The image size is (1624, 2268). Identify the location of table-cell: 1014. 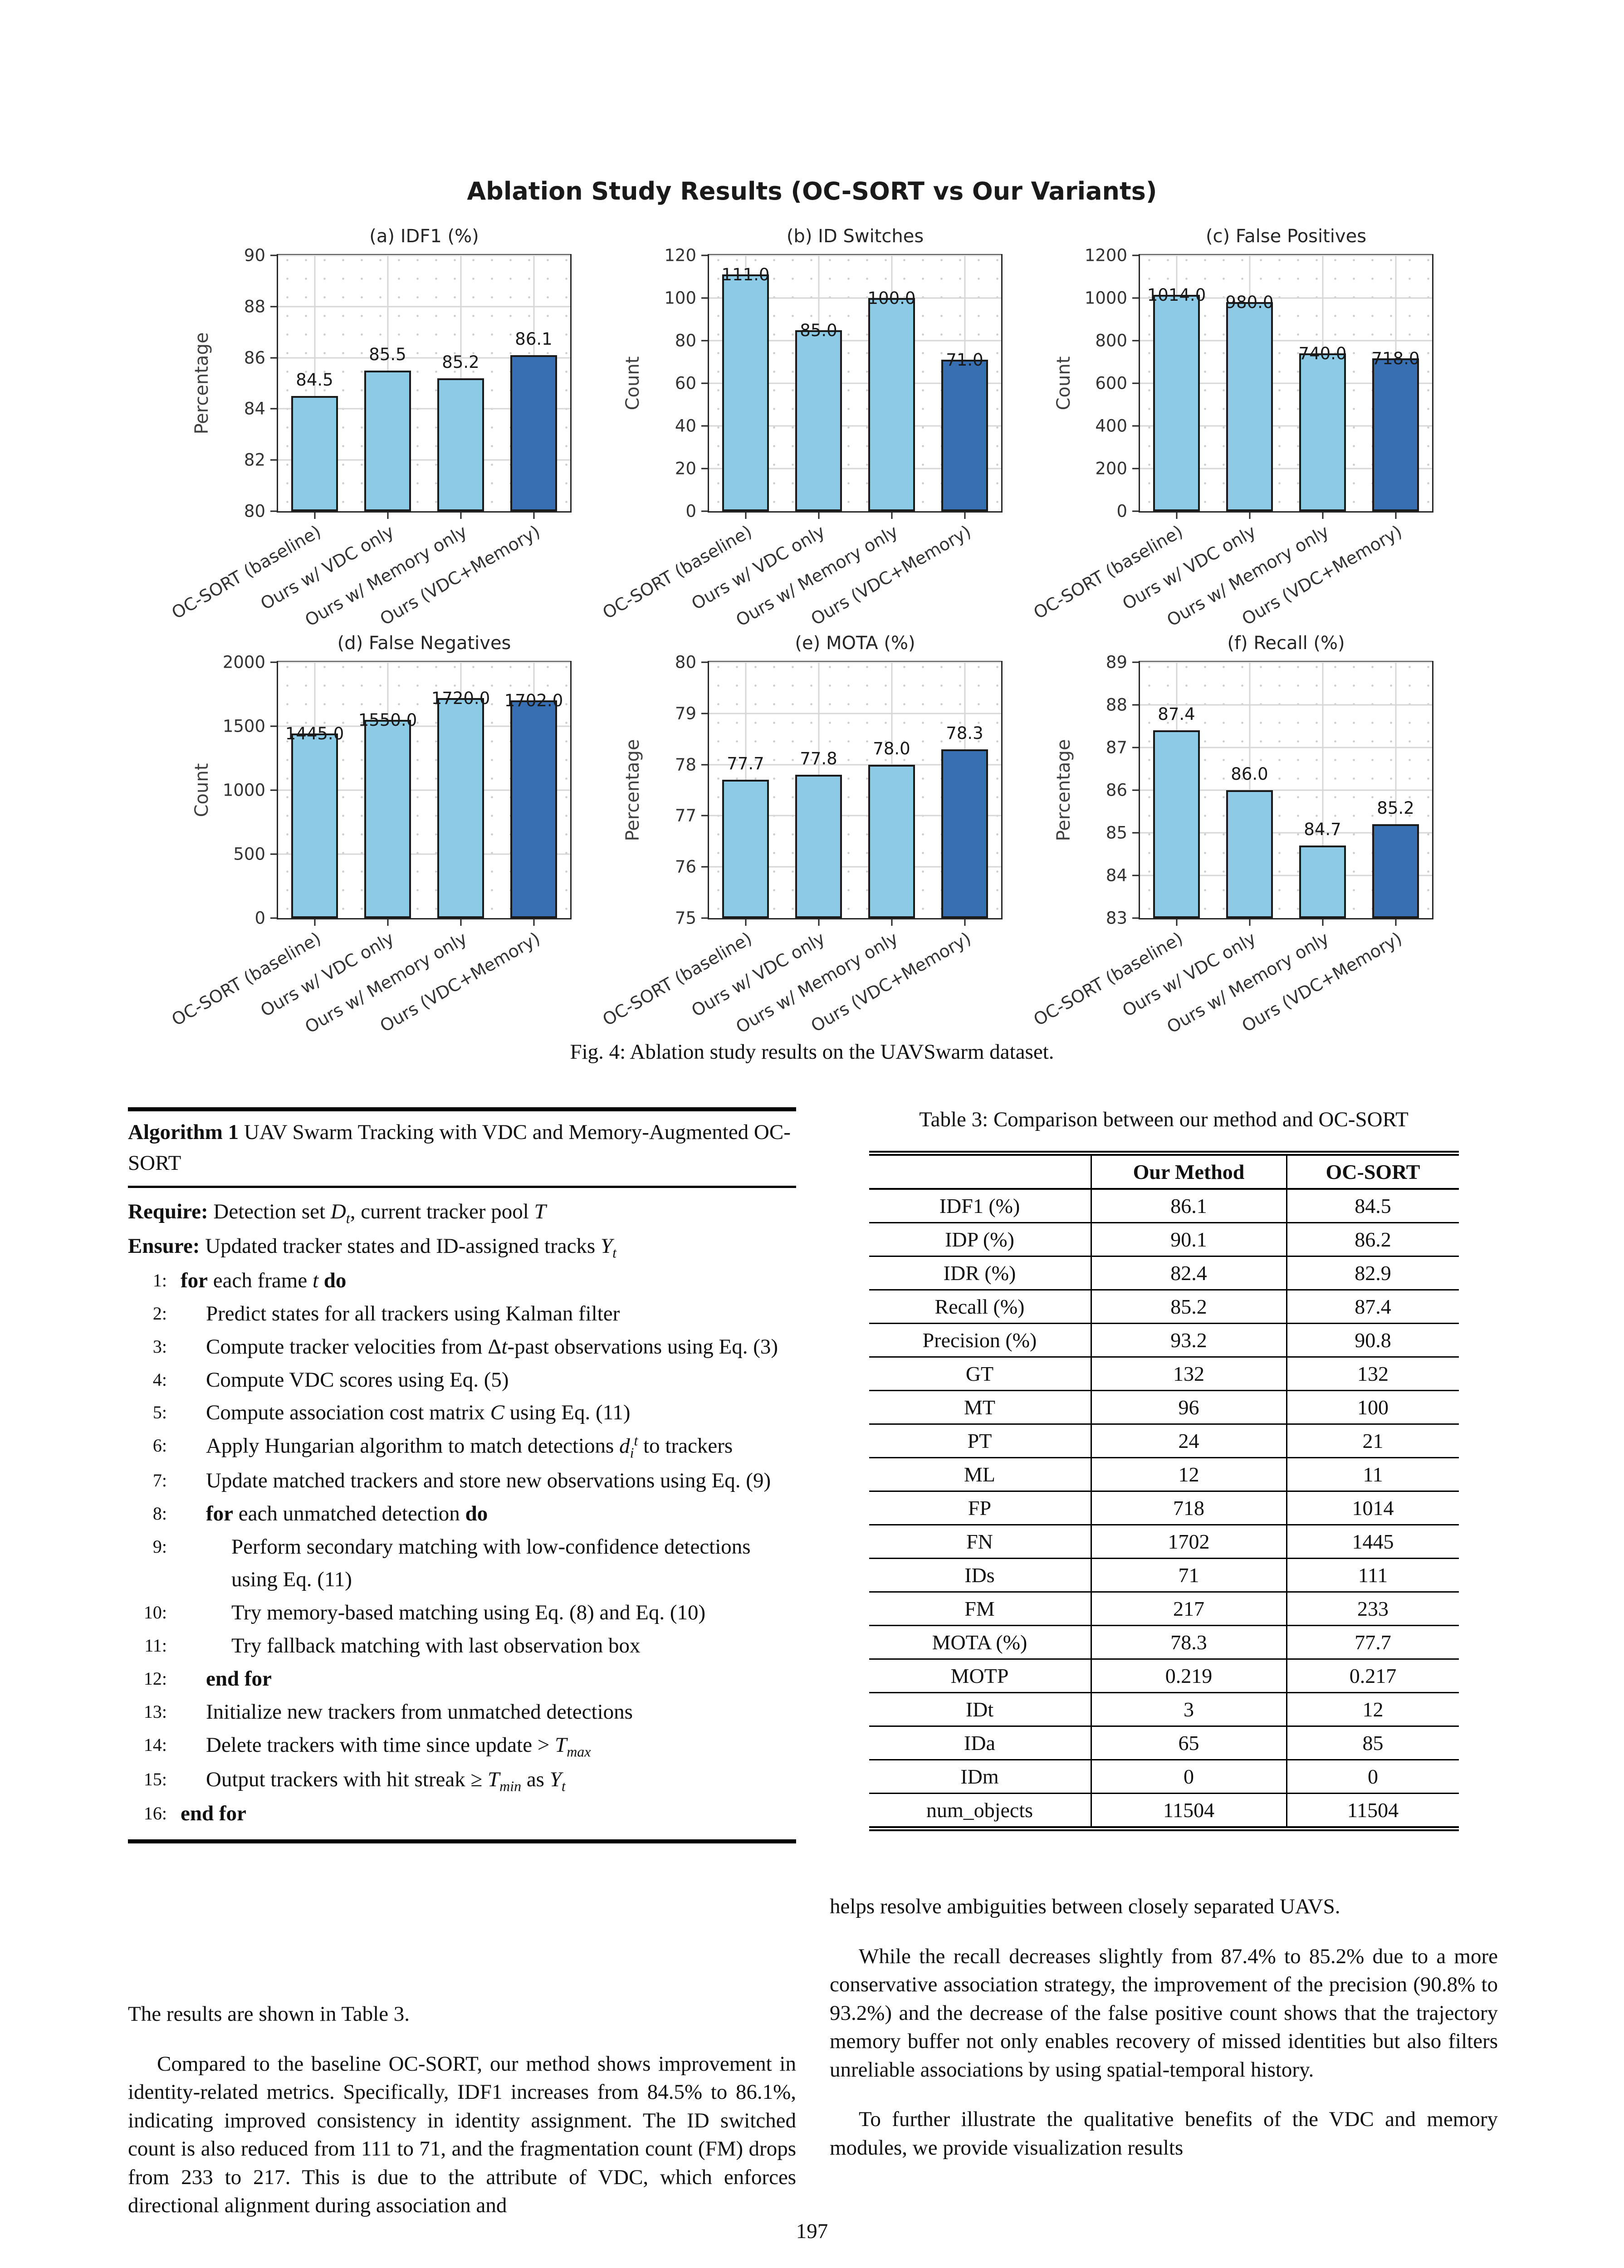
(1372, 1508).